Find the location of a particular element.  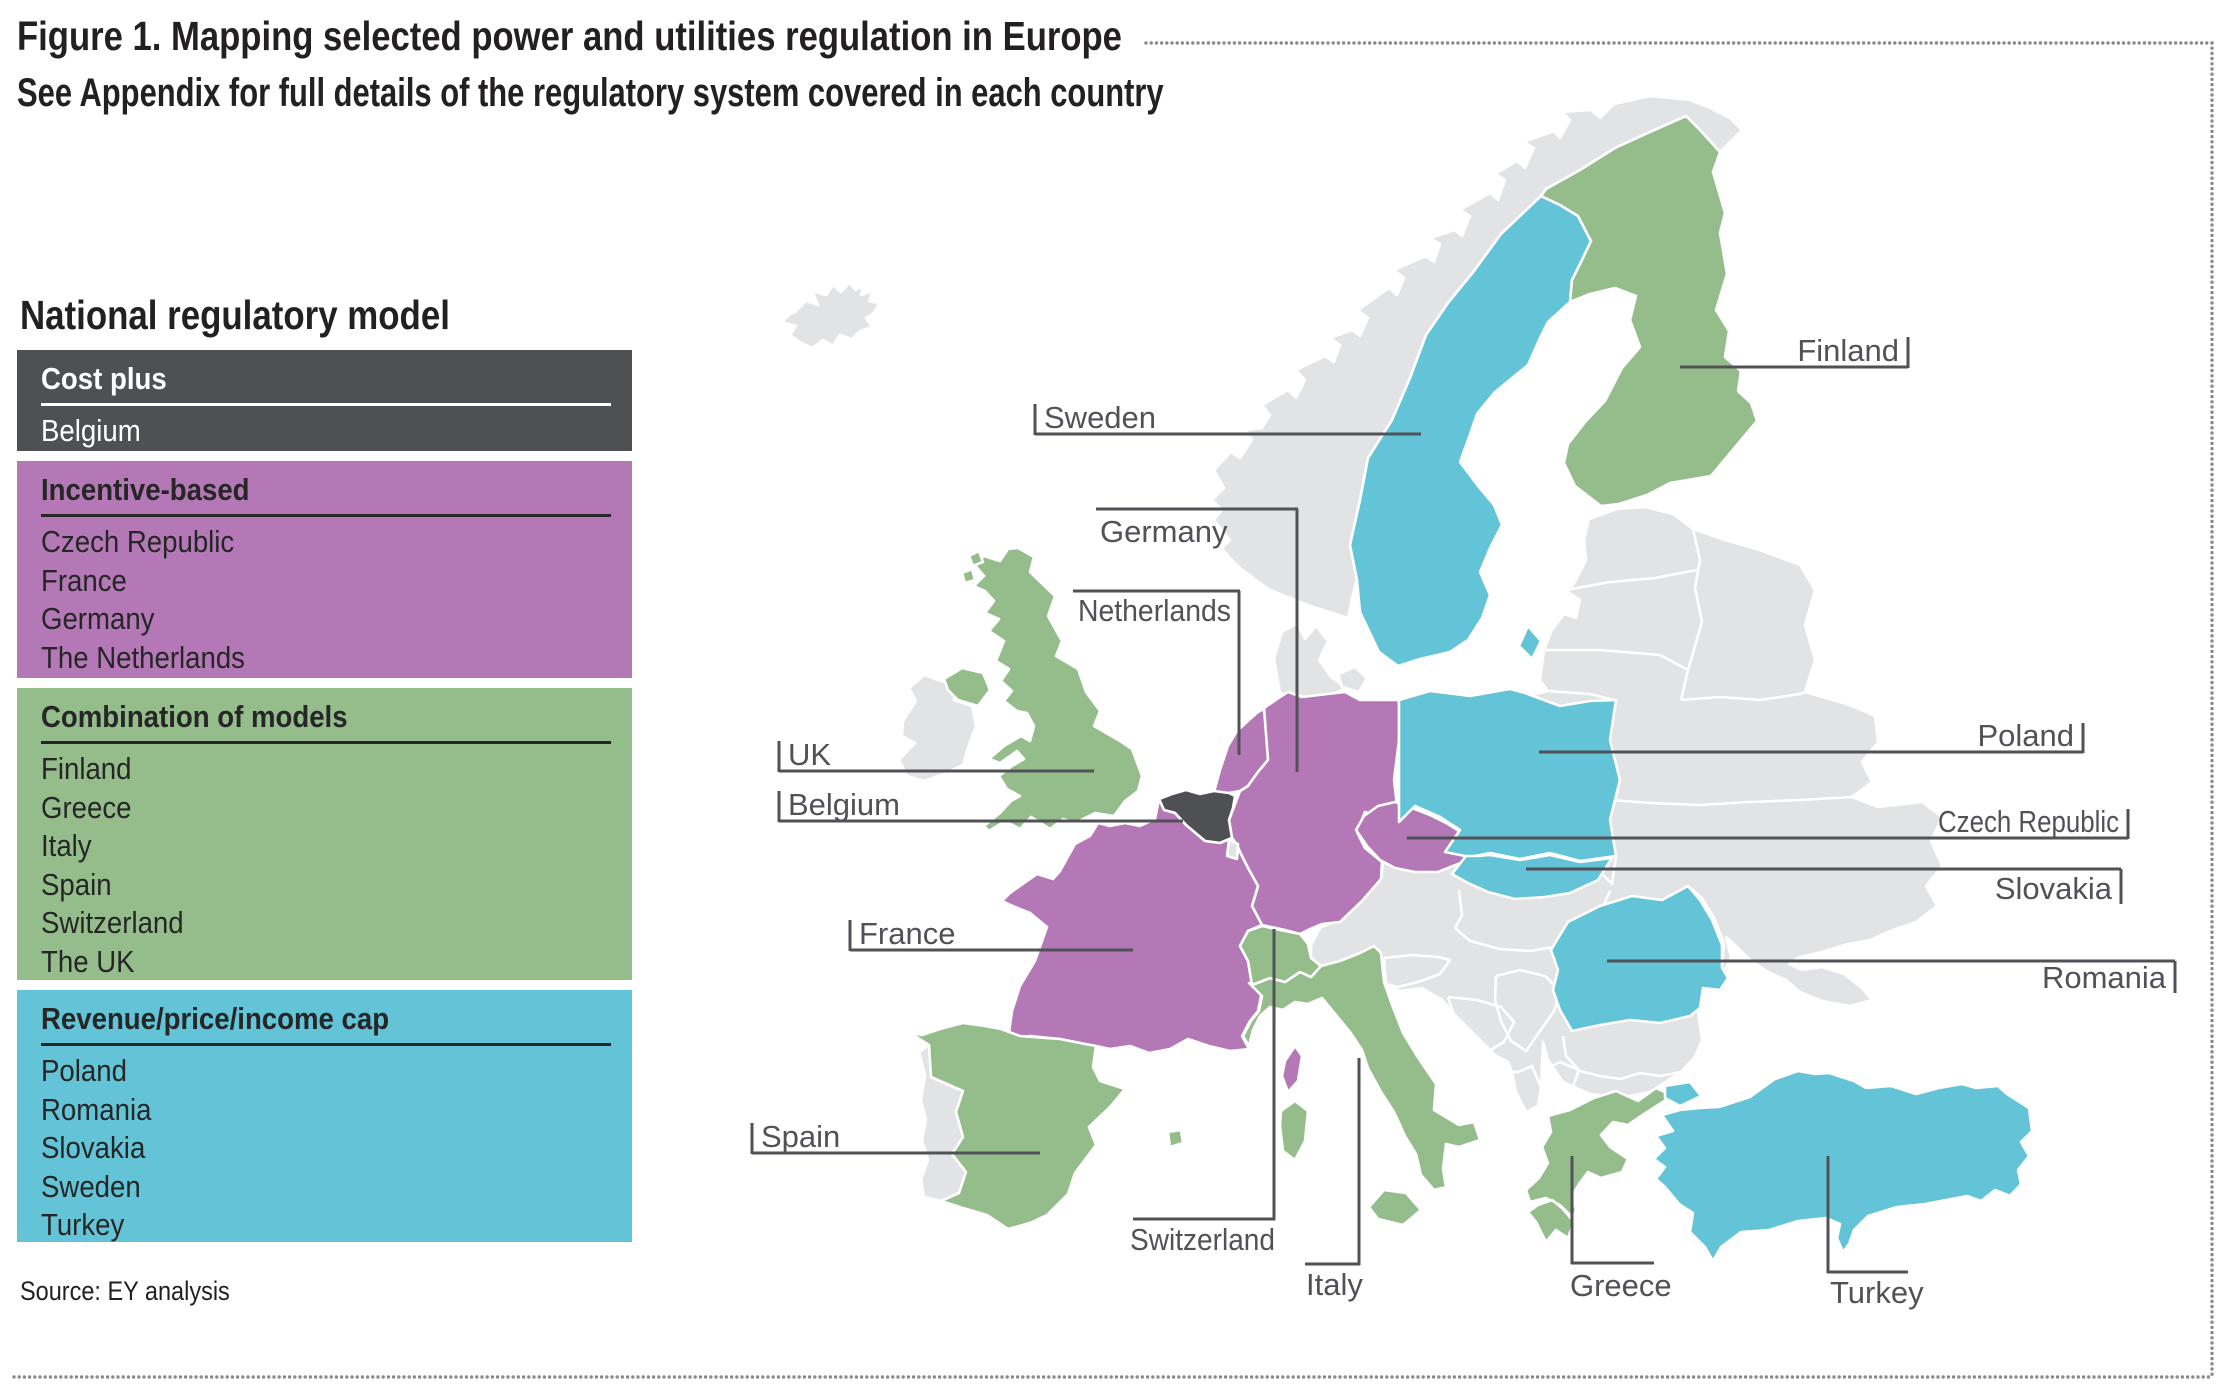

svg-text: Greece is located at coordinates (1621, 1285).